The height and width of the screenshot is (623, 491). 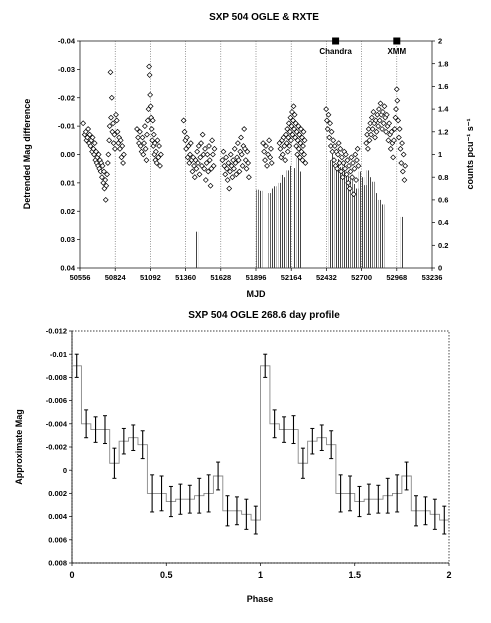 What do you see at coordinates (443, 222) in the screenshot?
I see `y2-tick-label: 0.4` at bounding box center [443, 222].